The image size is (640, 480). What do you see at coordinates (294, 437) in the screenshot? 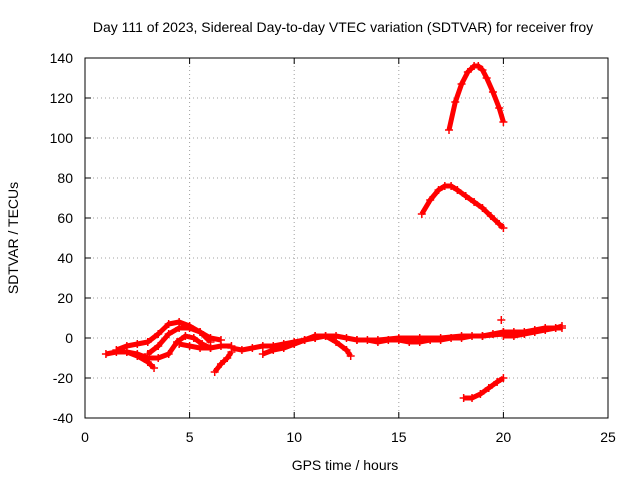
I see `x-tick-label: 10` at bounding box center [294, 437].